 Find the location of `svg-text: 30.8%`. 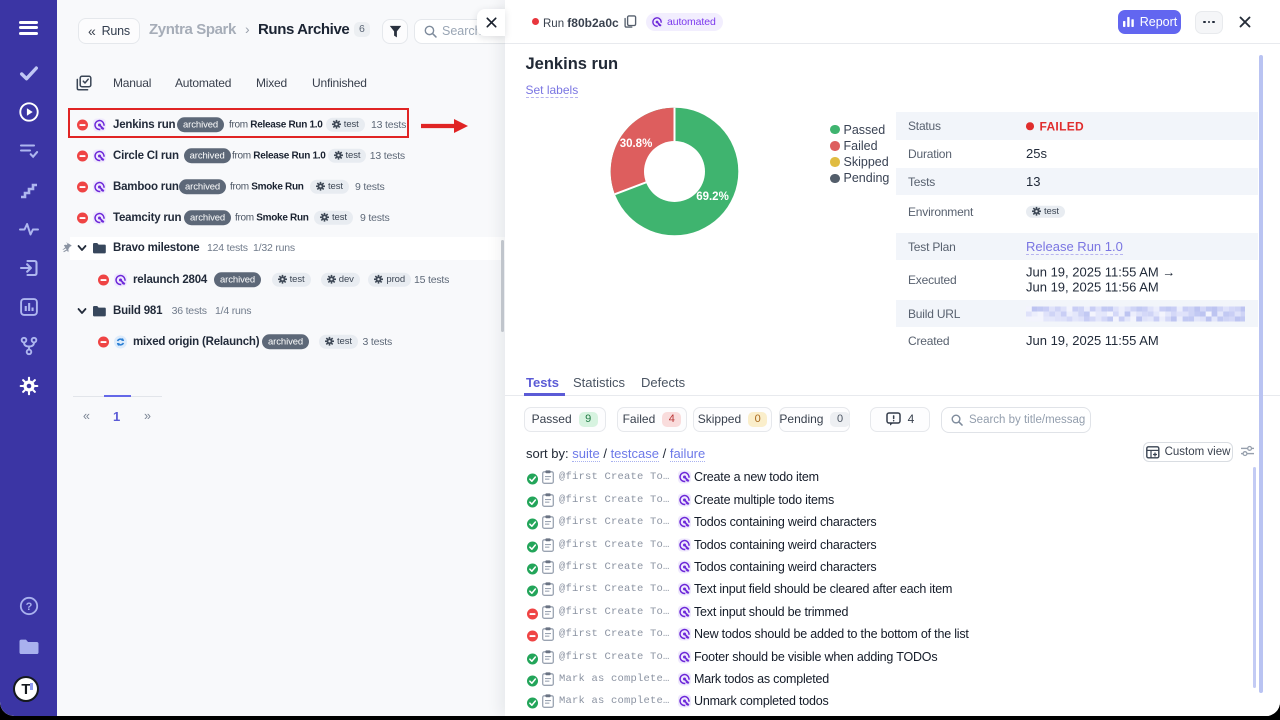

svg-text: 30.8% is located at coordinates (635, 144).